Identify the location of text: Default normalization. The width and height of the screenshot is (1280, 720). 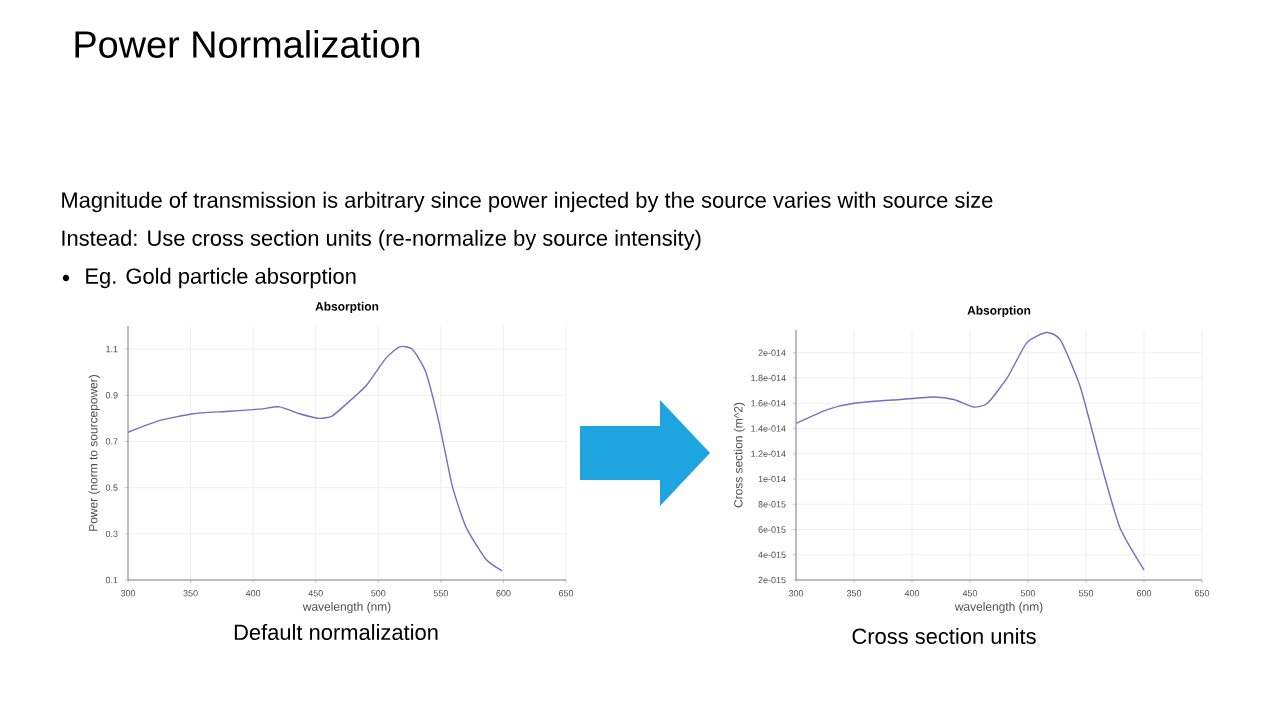
(336, 632).